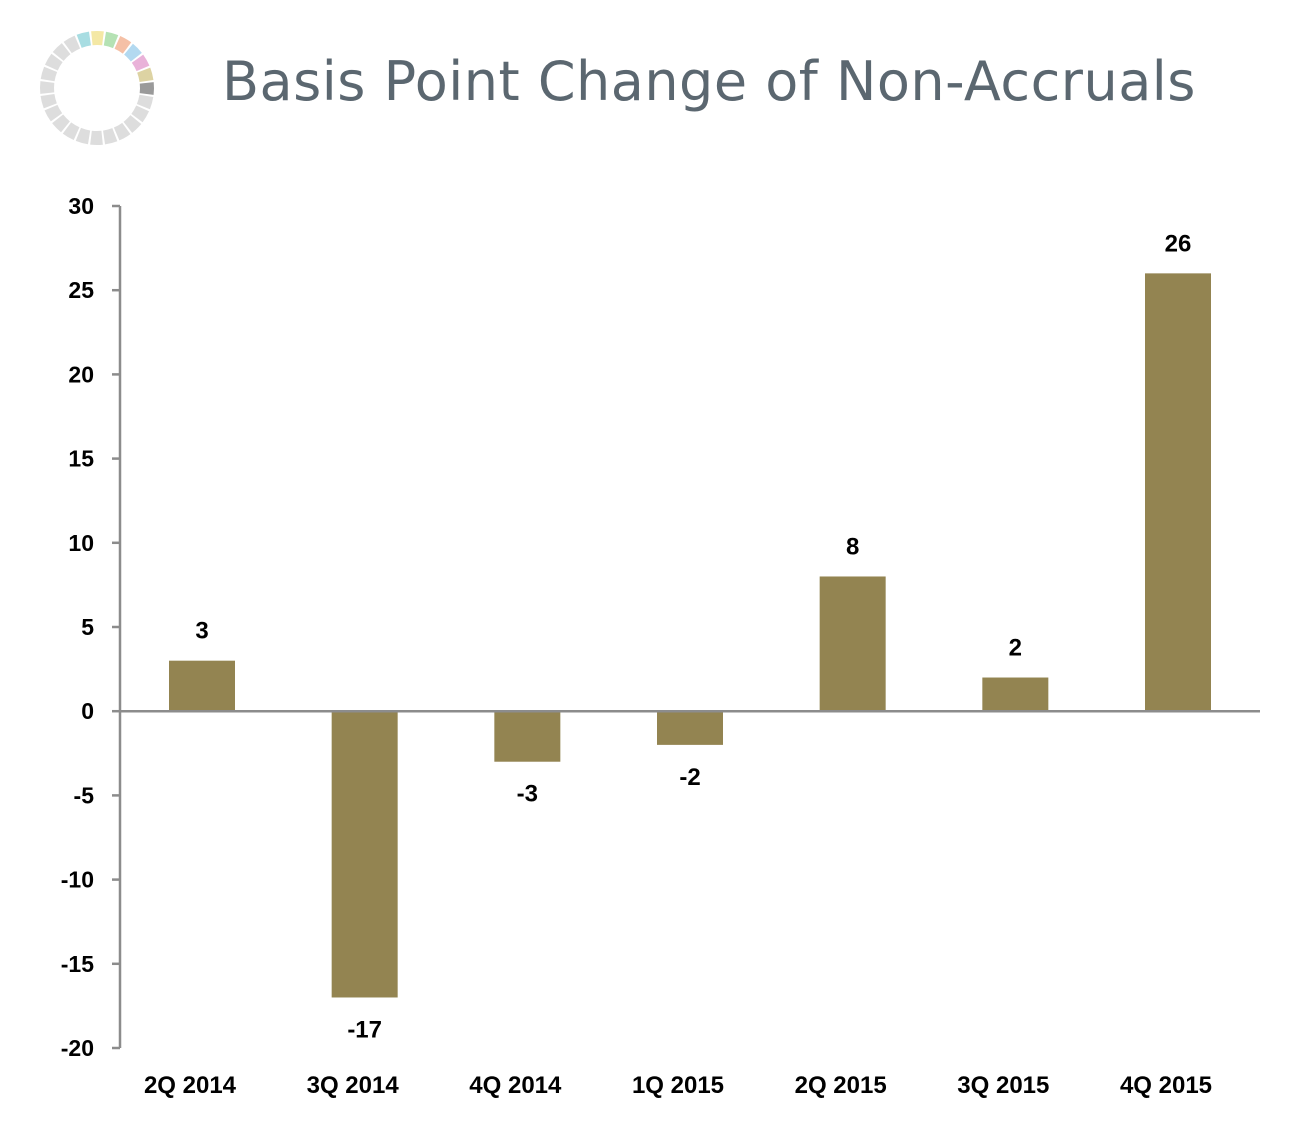  Describe the element at coordinates (852, 546) in the screenshot. I see `data-label: 8` at that location.